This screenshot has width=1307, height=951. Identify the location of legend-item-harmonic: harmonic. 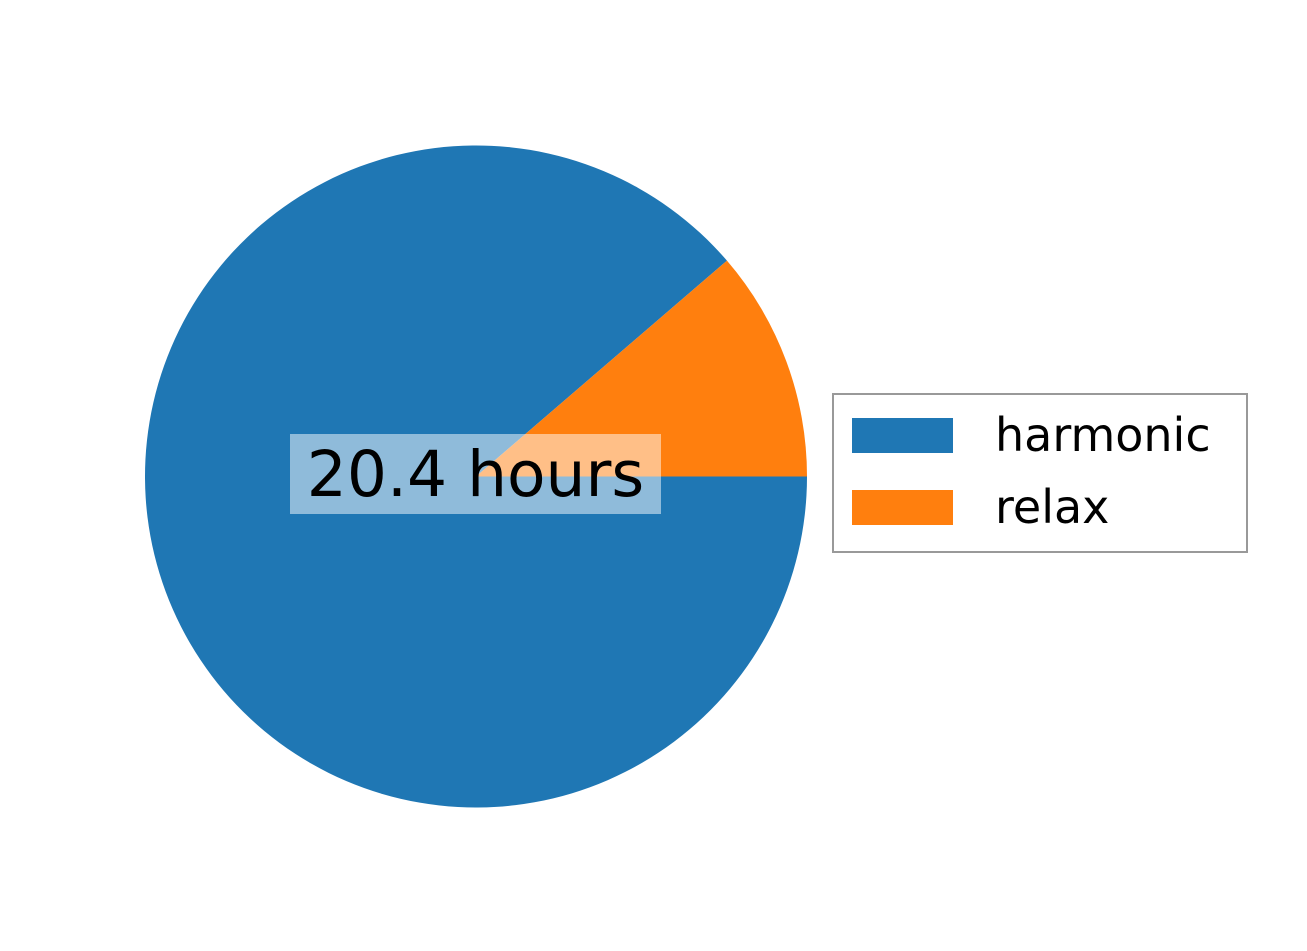
(1031, 435).